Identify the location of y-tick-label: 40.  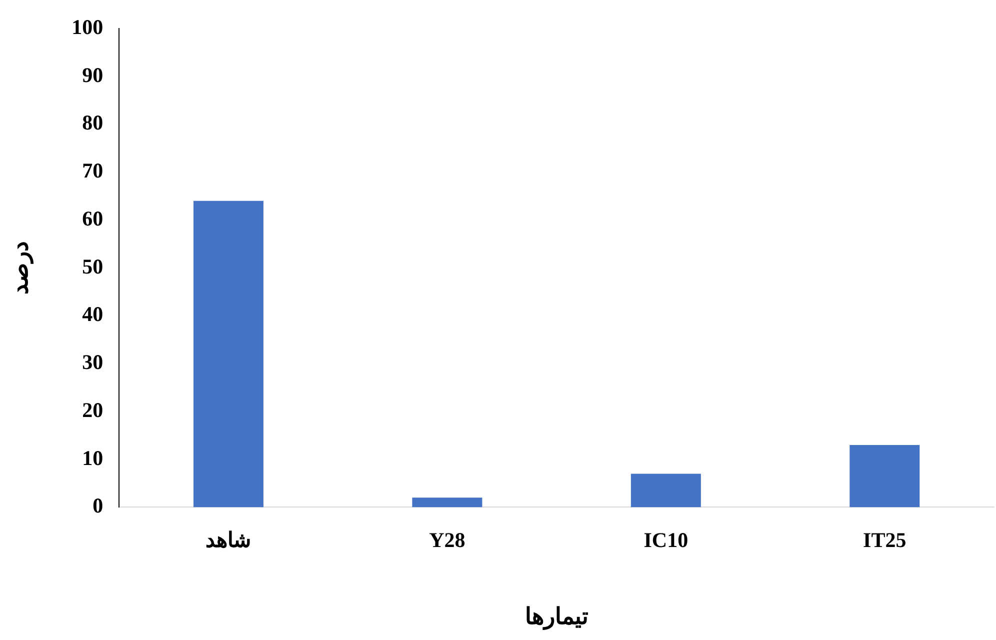
(93, 314).